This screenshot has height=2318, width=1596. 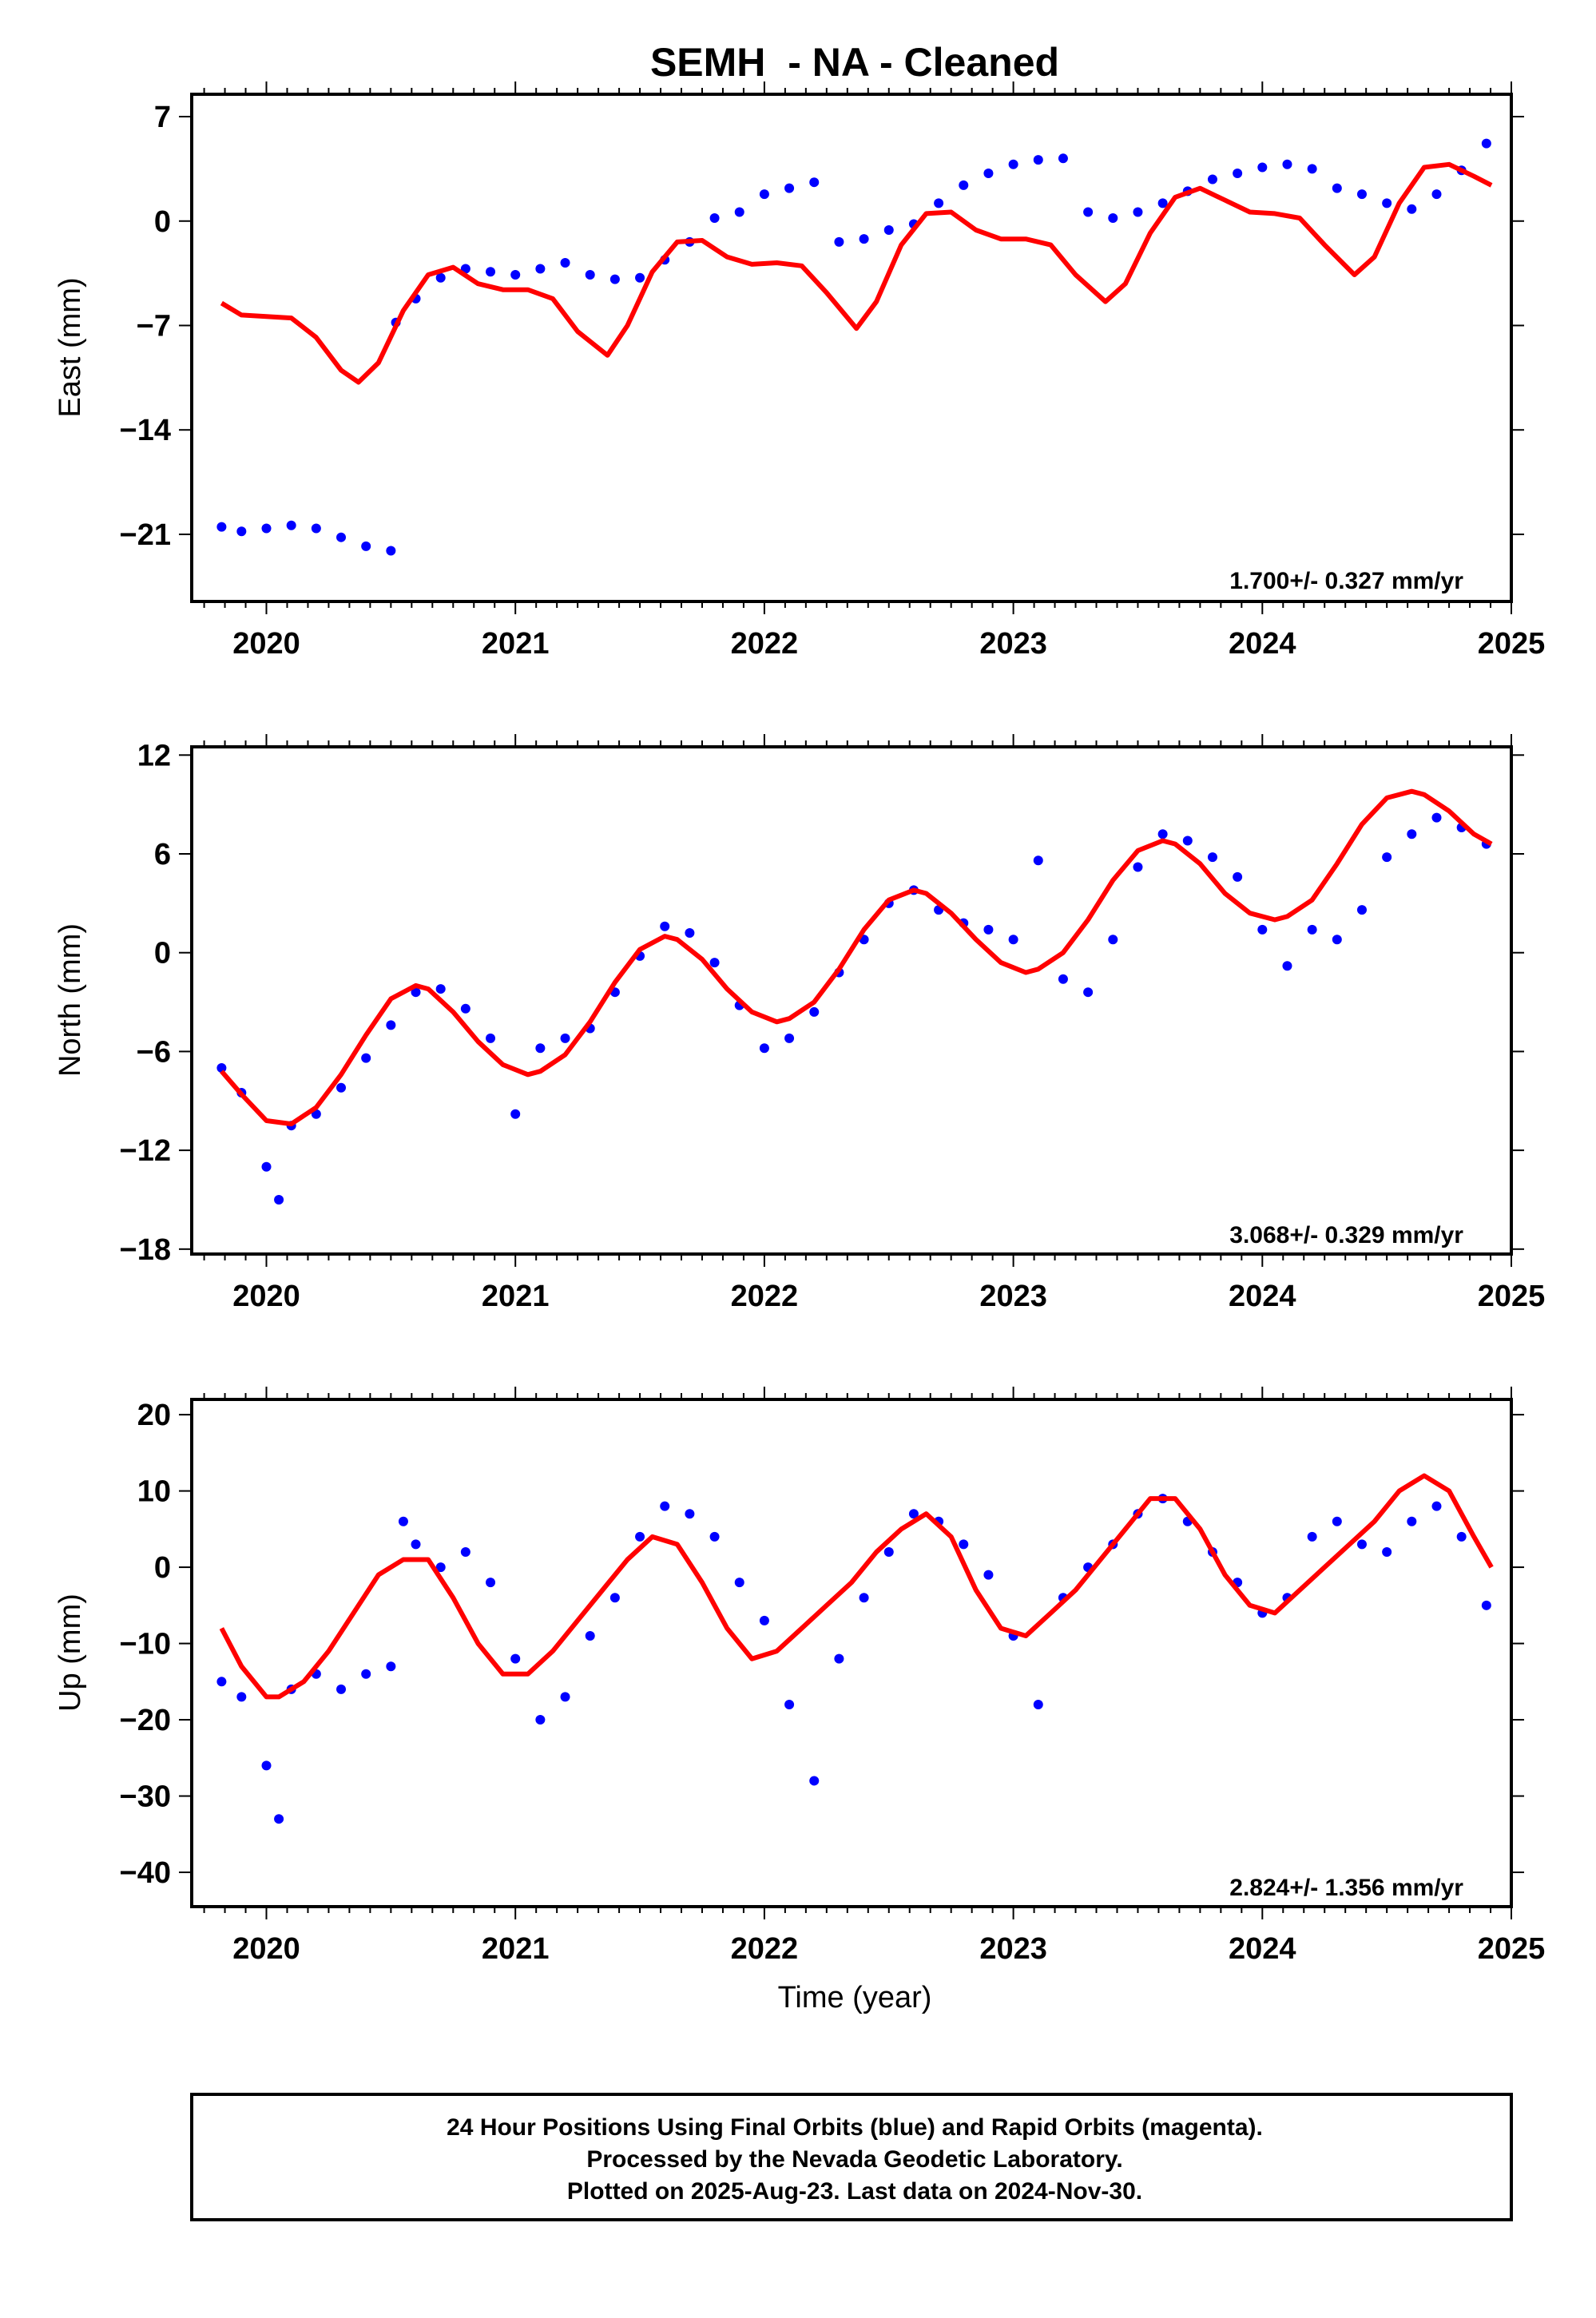 I want to click on east-y-tick-label: −7, so click(x=154, y=326).